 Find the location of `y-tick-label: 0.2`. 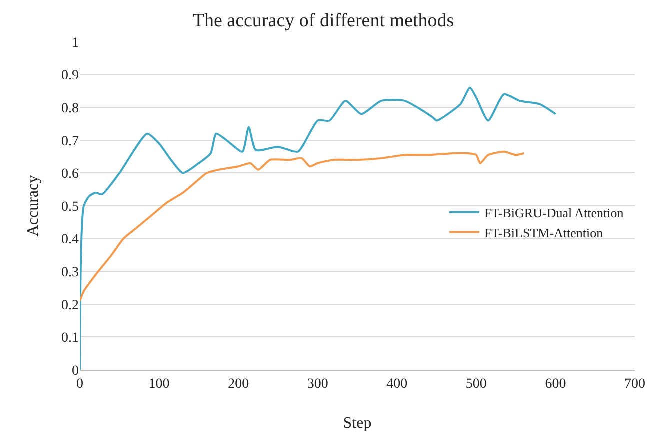

y-tick-label: 0.2 is located at coordinates (70, 306).